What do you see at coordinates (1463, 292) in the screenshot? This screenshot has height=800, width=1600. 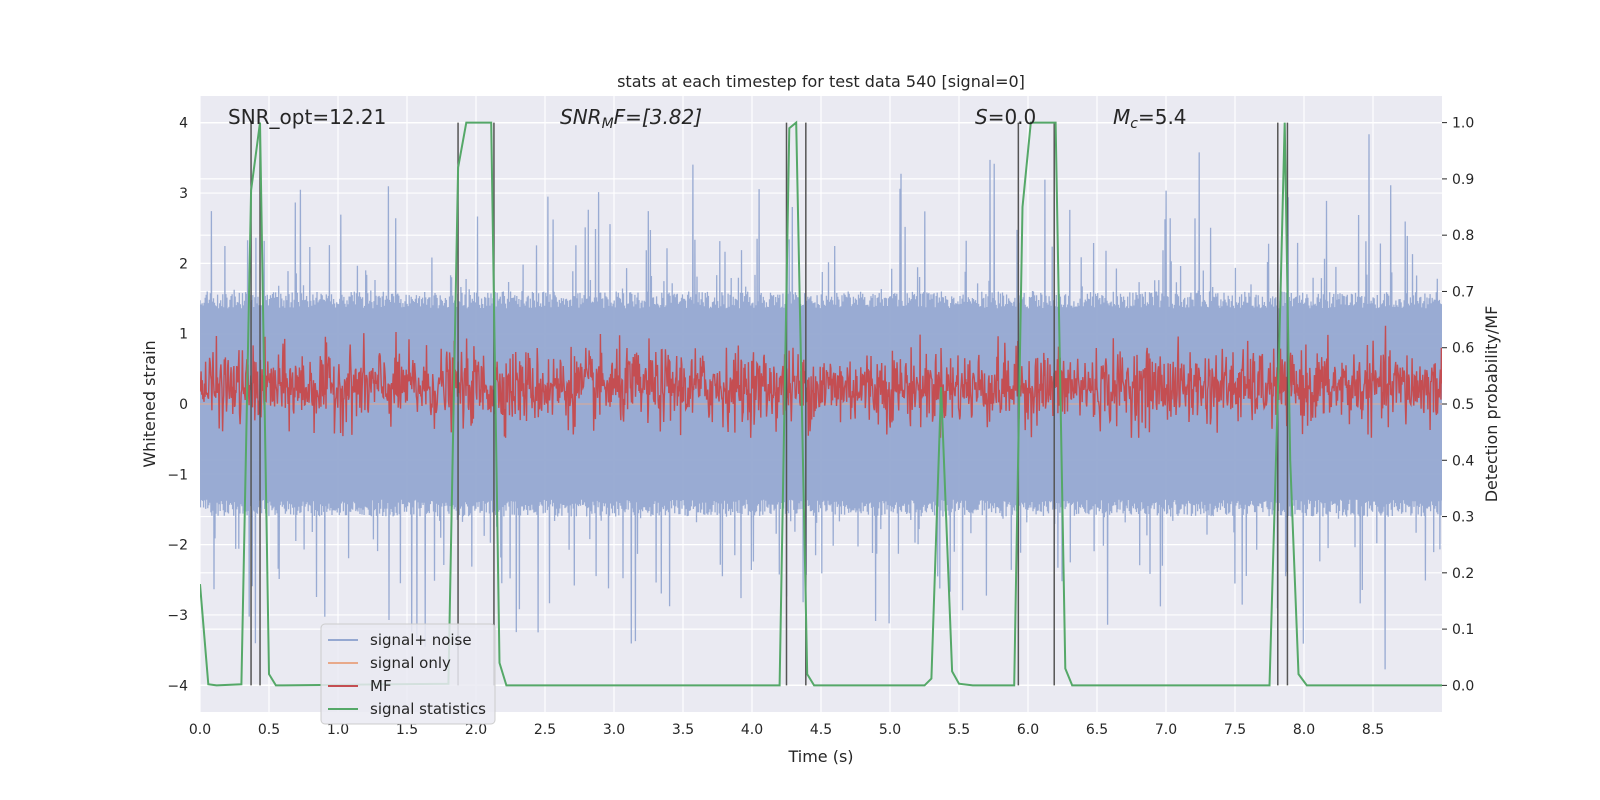 I see `y-right-tick-label: 0.7` at bounding box center [1463, 292].